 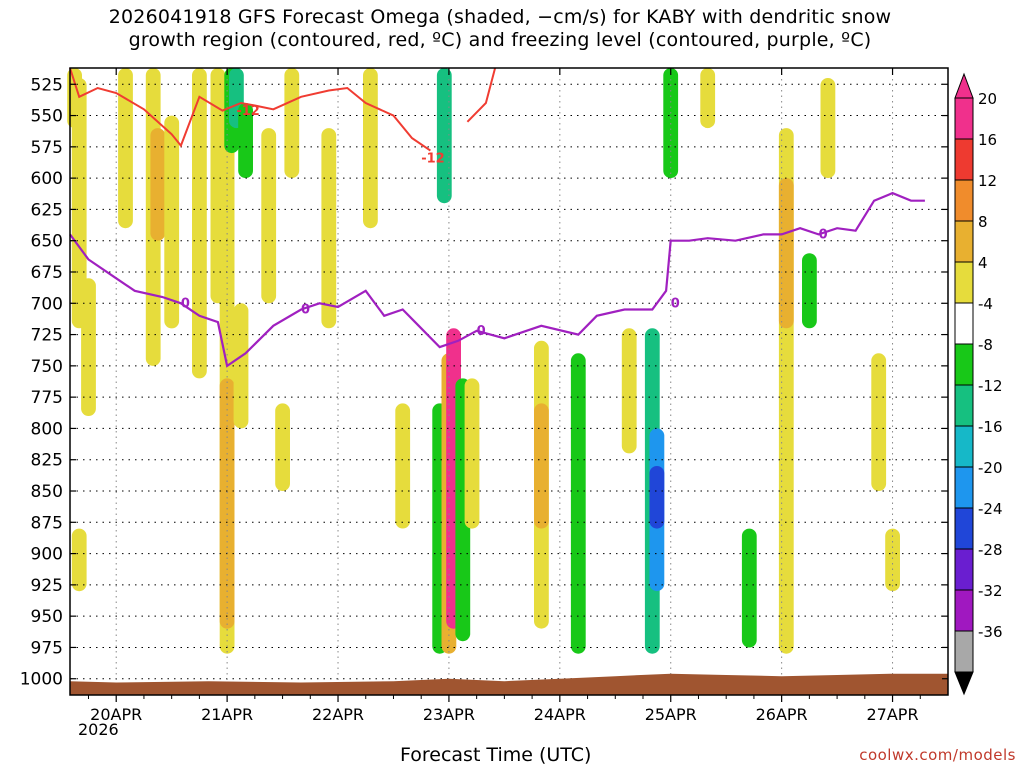 I want to click on y-tick-label: 675, so click(x=47, y=273).